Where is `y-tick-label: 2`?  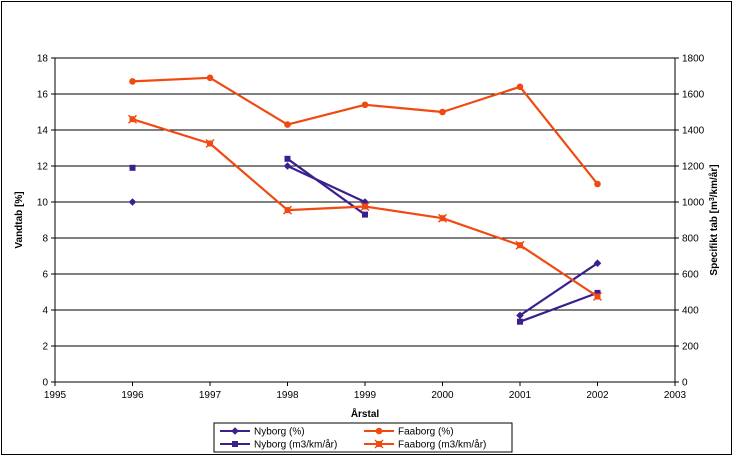 y-tick-label: 2 is located at coordinates (45, 347).